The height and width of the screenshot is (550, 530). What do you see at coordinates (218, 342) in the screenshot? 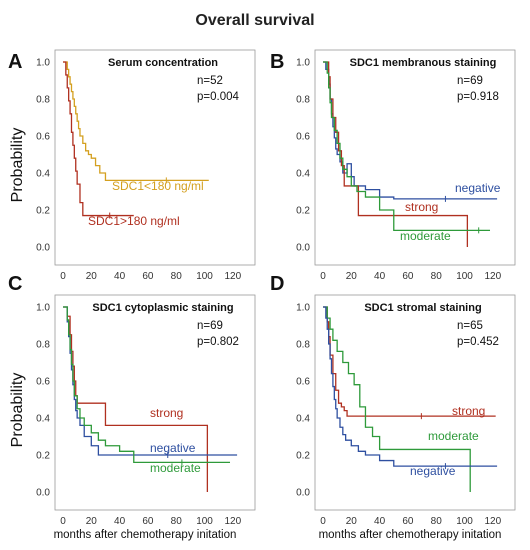
I see `p-value: p=0.802` at bounding box center [218, 342].